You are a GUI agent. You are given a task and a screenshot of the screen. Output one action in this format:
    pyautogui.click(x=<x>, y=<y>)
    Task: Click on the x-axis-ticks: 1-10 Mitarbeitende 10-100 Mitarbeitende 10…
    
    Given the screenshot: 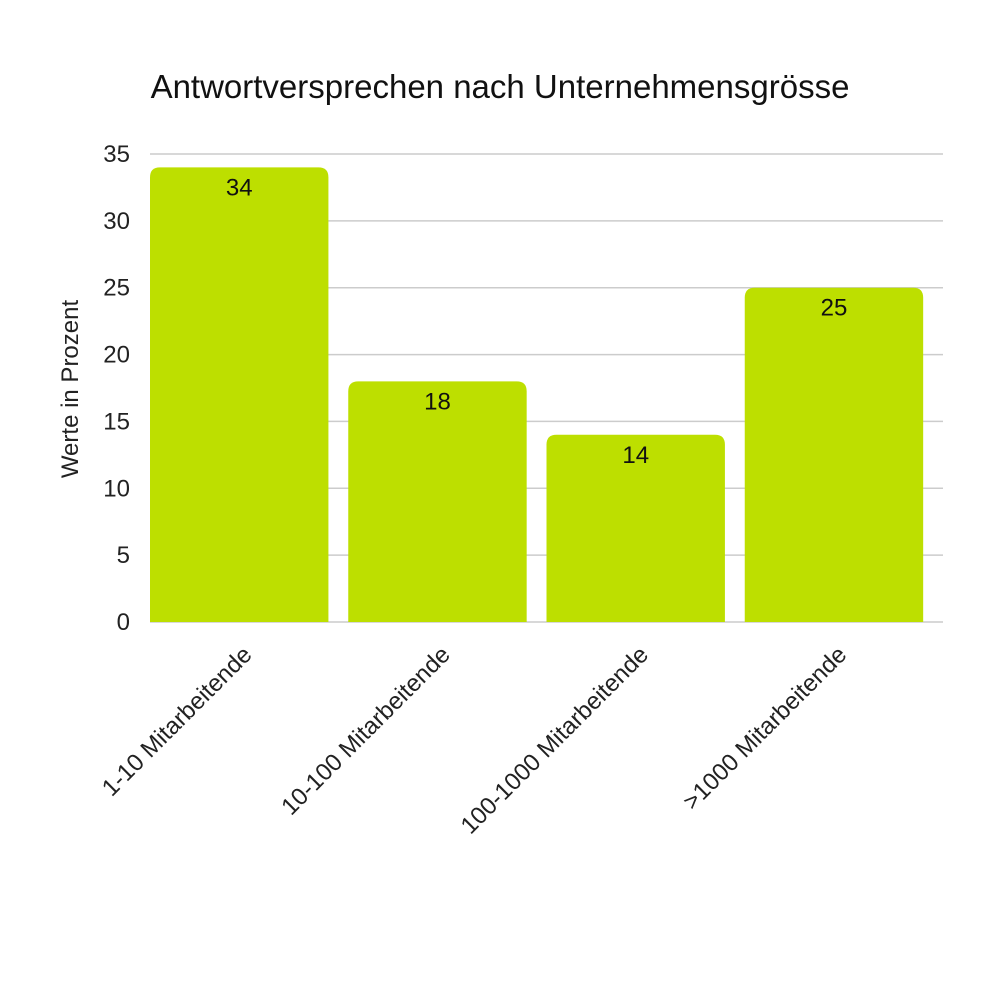 What is the action you would take?
    pyautogui.click(x=474, y=740)
    